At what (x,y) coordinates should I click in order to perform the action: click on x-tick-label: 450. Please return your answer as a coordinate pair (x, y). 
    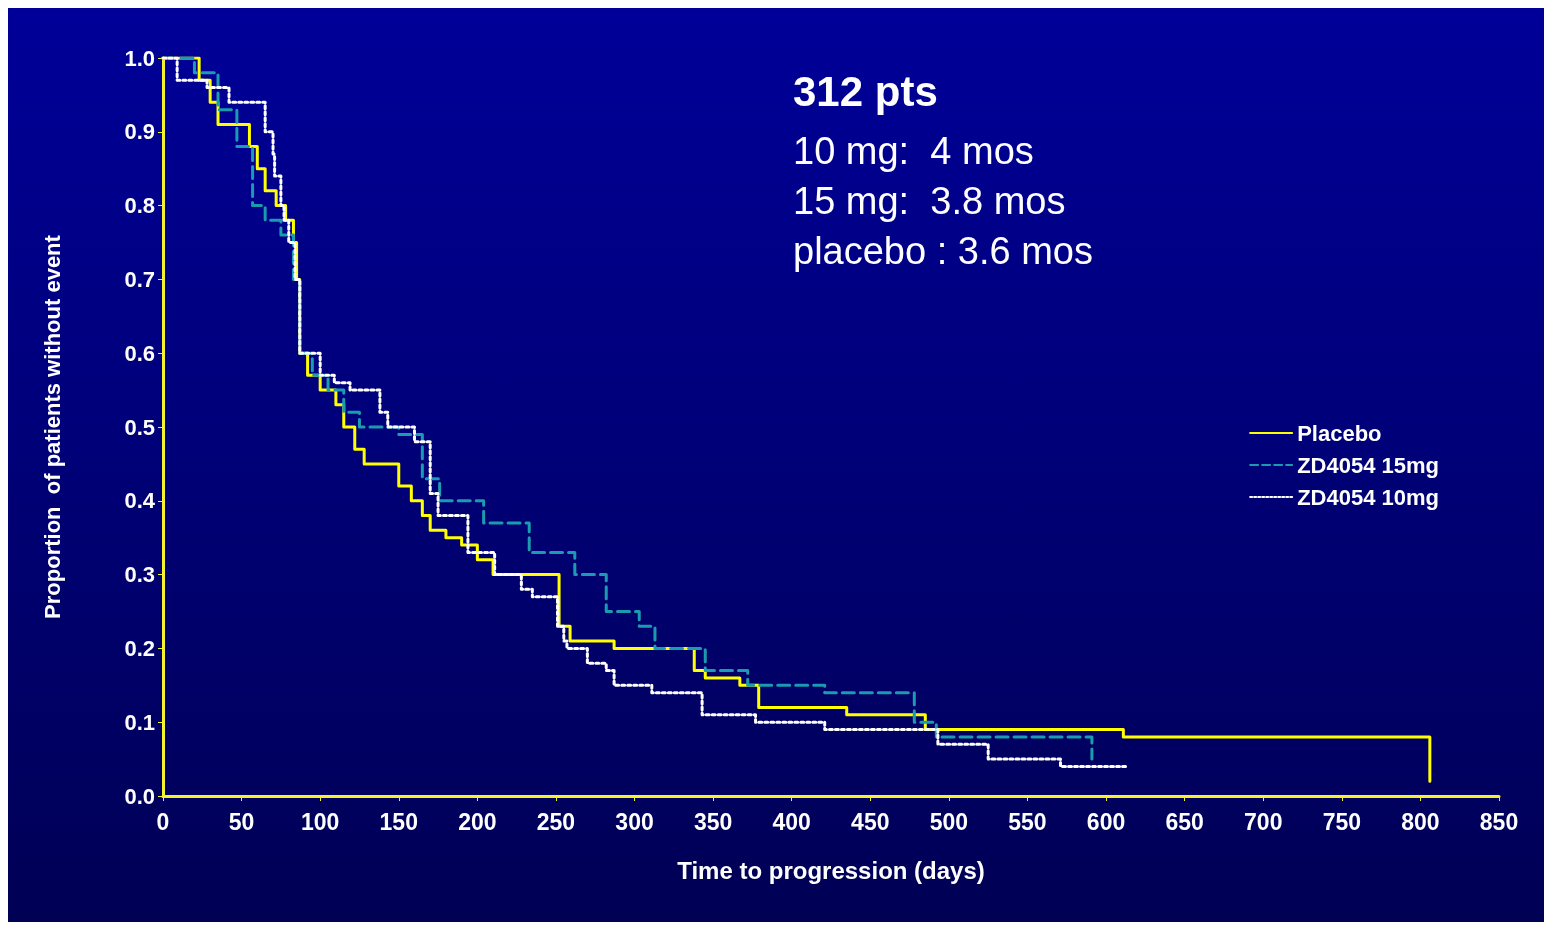
    Looking at the image, I should click on (870, 821).